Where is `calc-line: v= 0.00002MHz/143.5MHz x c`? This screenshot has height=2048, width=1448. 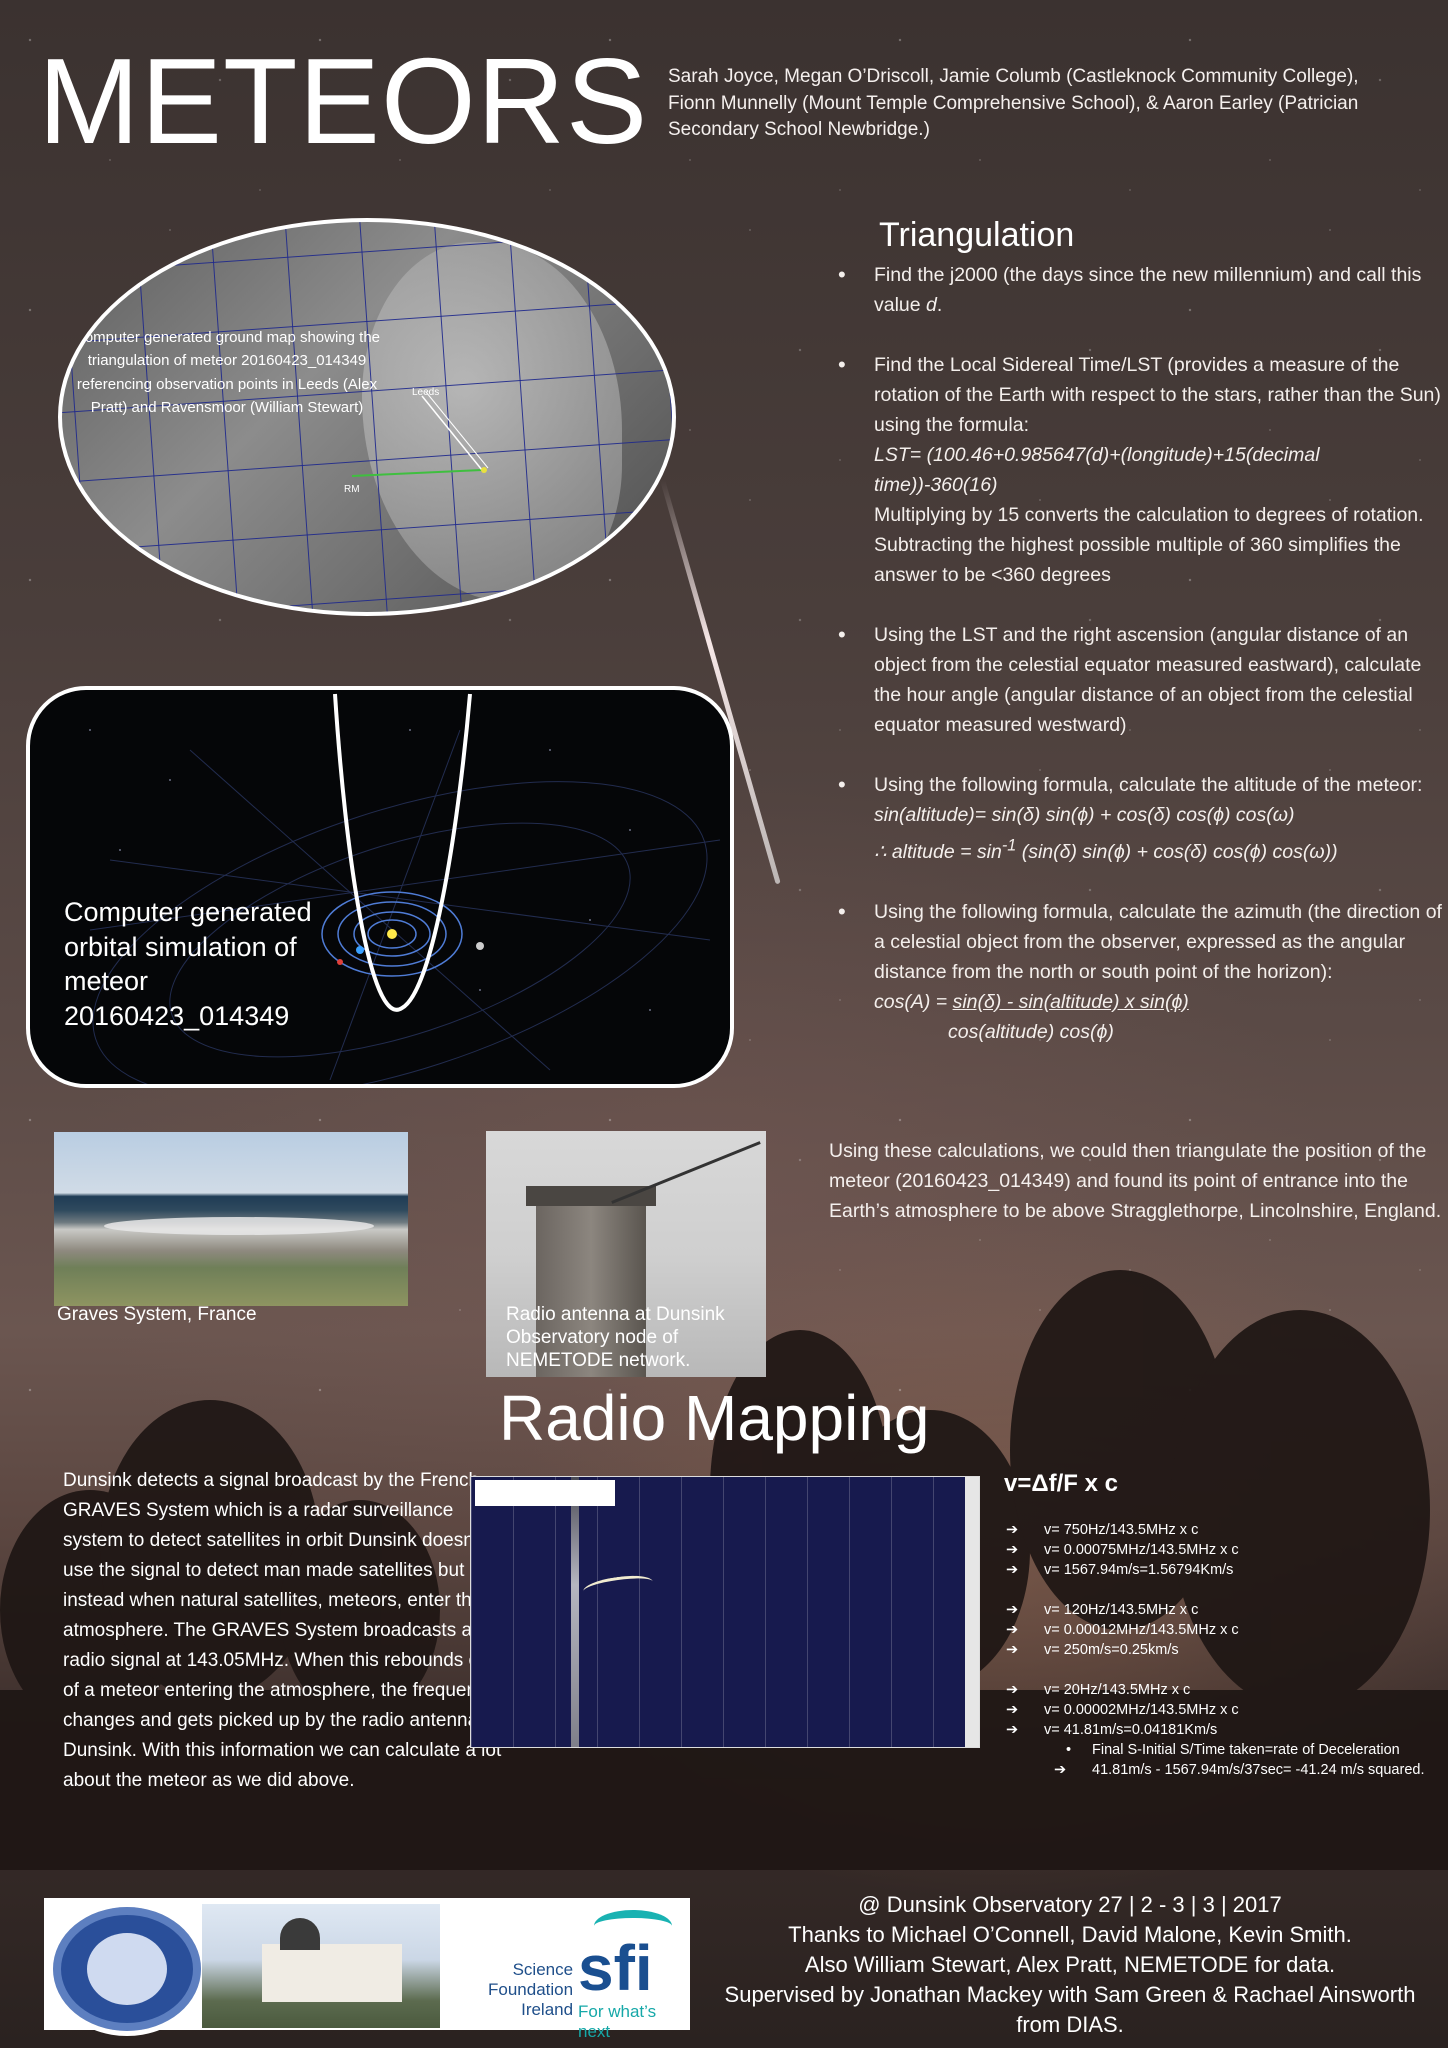
calc-line: v= 0.00002MHz/143.5MHz x c is located at coordinates (1226, 1710).